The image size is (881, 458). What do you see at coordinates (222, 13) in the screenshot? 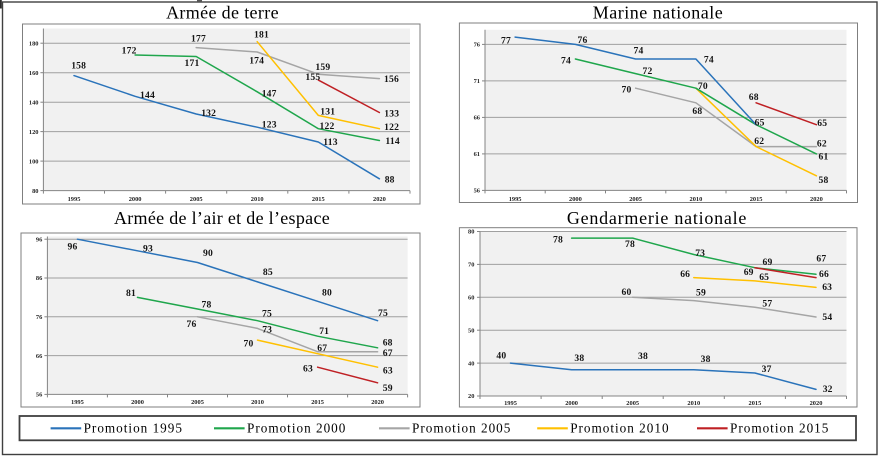
I see `svg-text: Armée de terre` at bounding box center [222, 13].